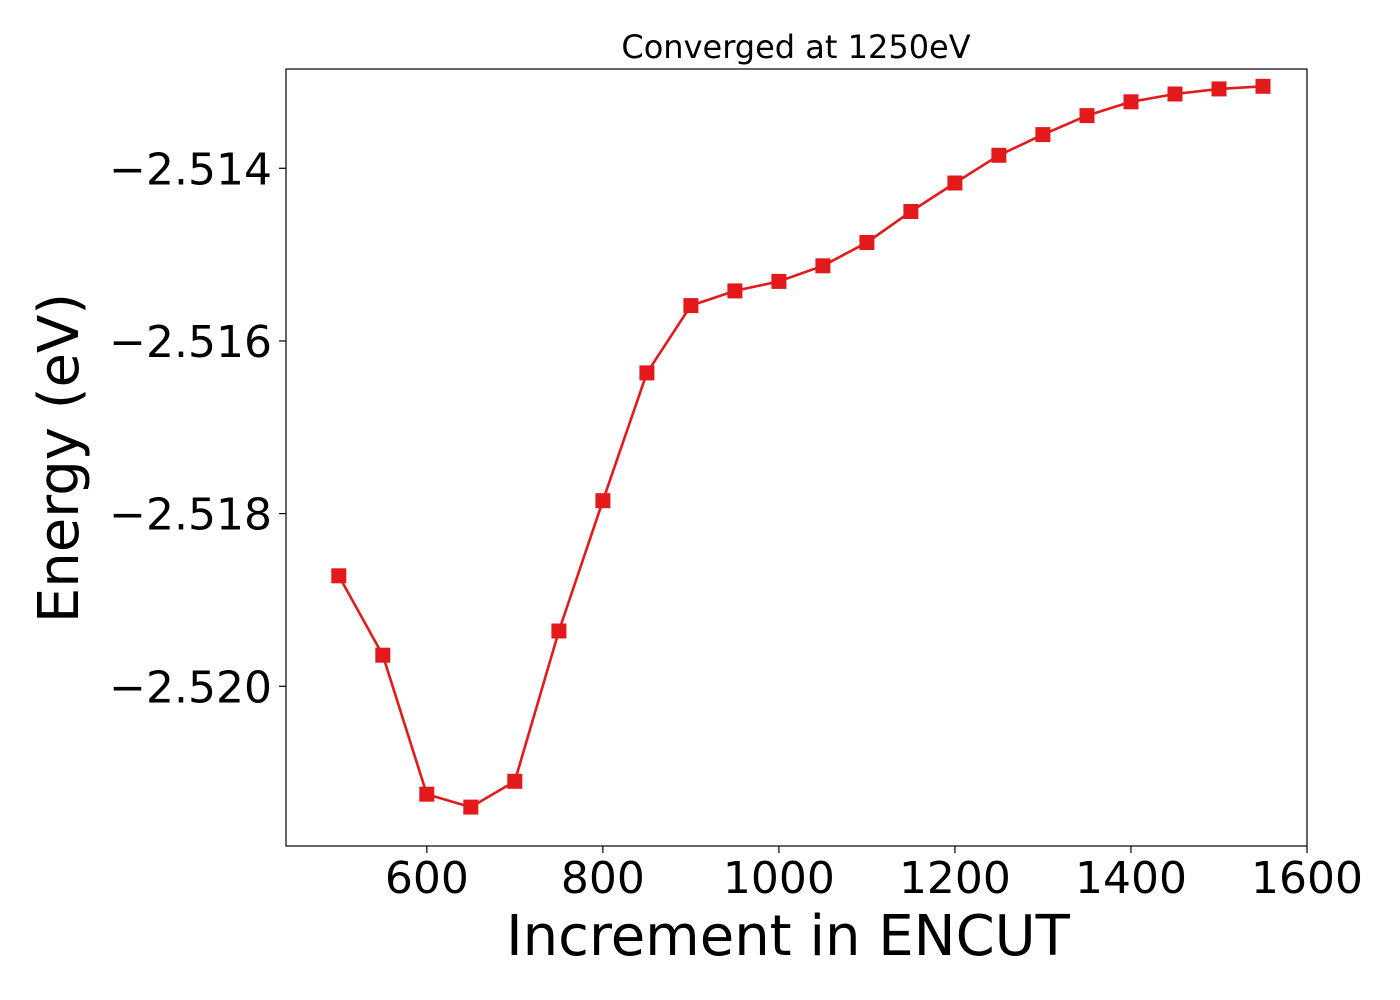 This screenshot has width=1400, height=1000. What do you see at coordinates (788, 936) in the screenshot?
I see `x-axis-title: Increment in ENCUT` at bounding box center [788, 936].